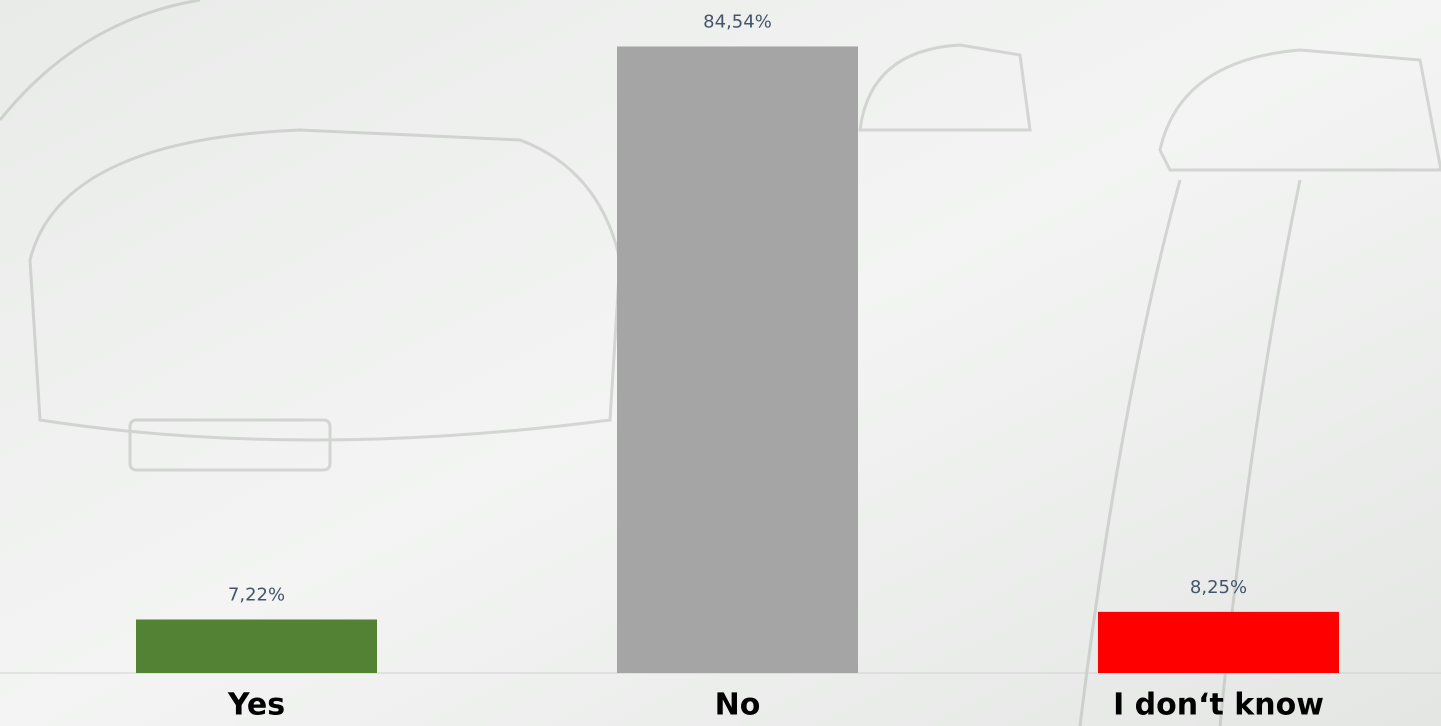  Describe the element at coordinates (737, 21) in the screenshot. I see `value-label: 84,54%` at that location.